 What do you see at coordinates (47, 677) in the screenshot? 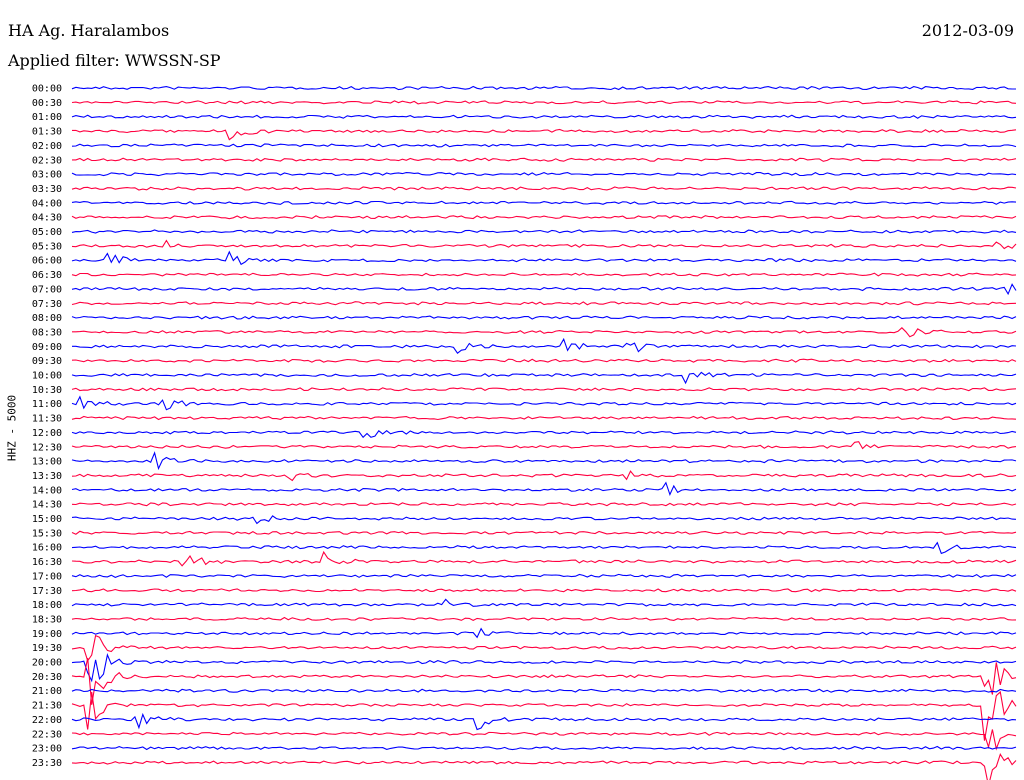
I see `row-time-label: 20:30` at bounding box center [47, 677].